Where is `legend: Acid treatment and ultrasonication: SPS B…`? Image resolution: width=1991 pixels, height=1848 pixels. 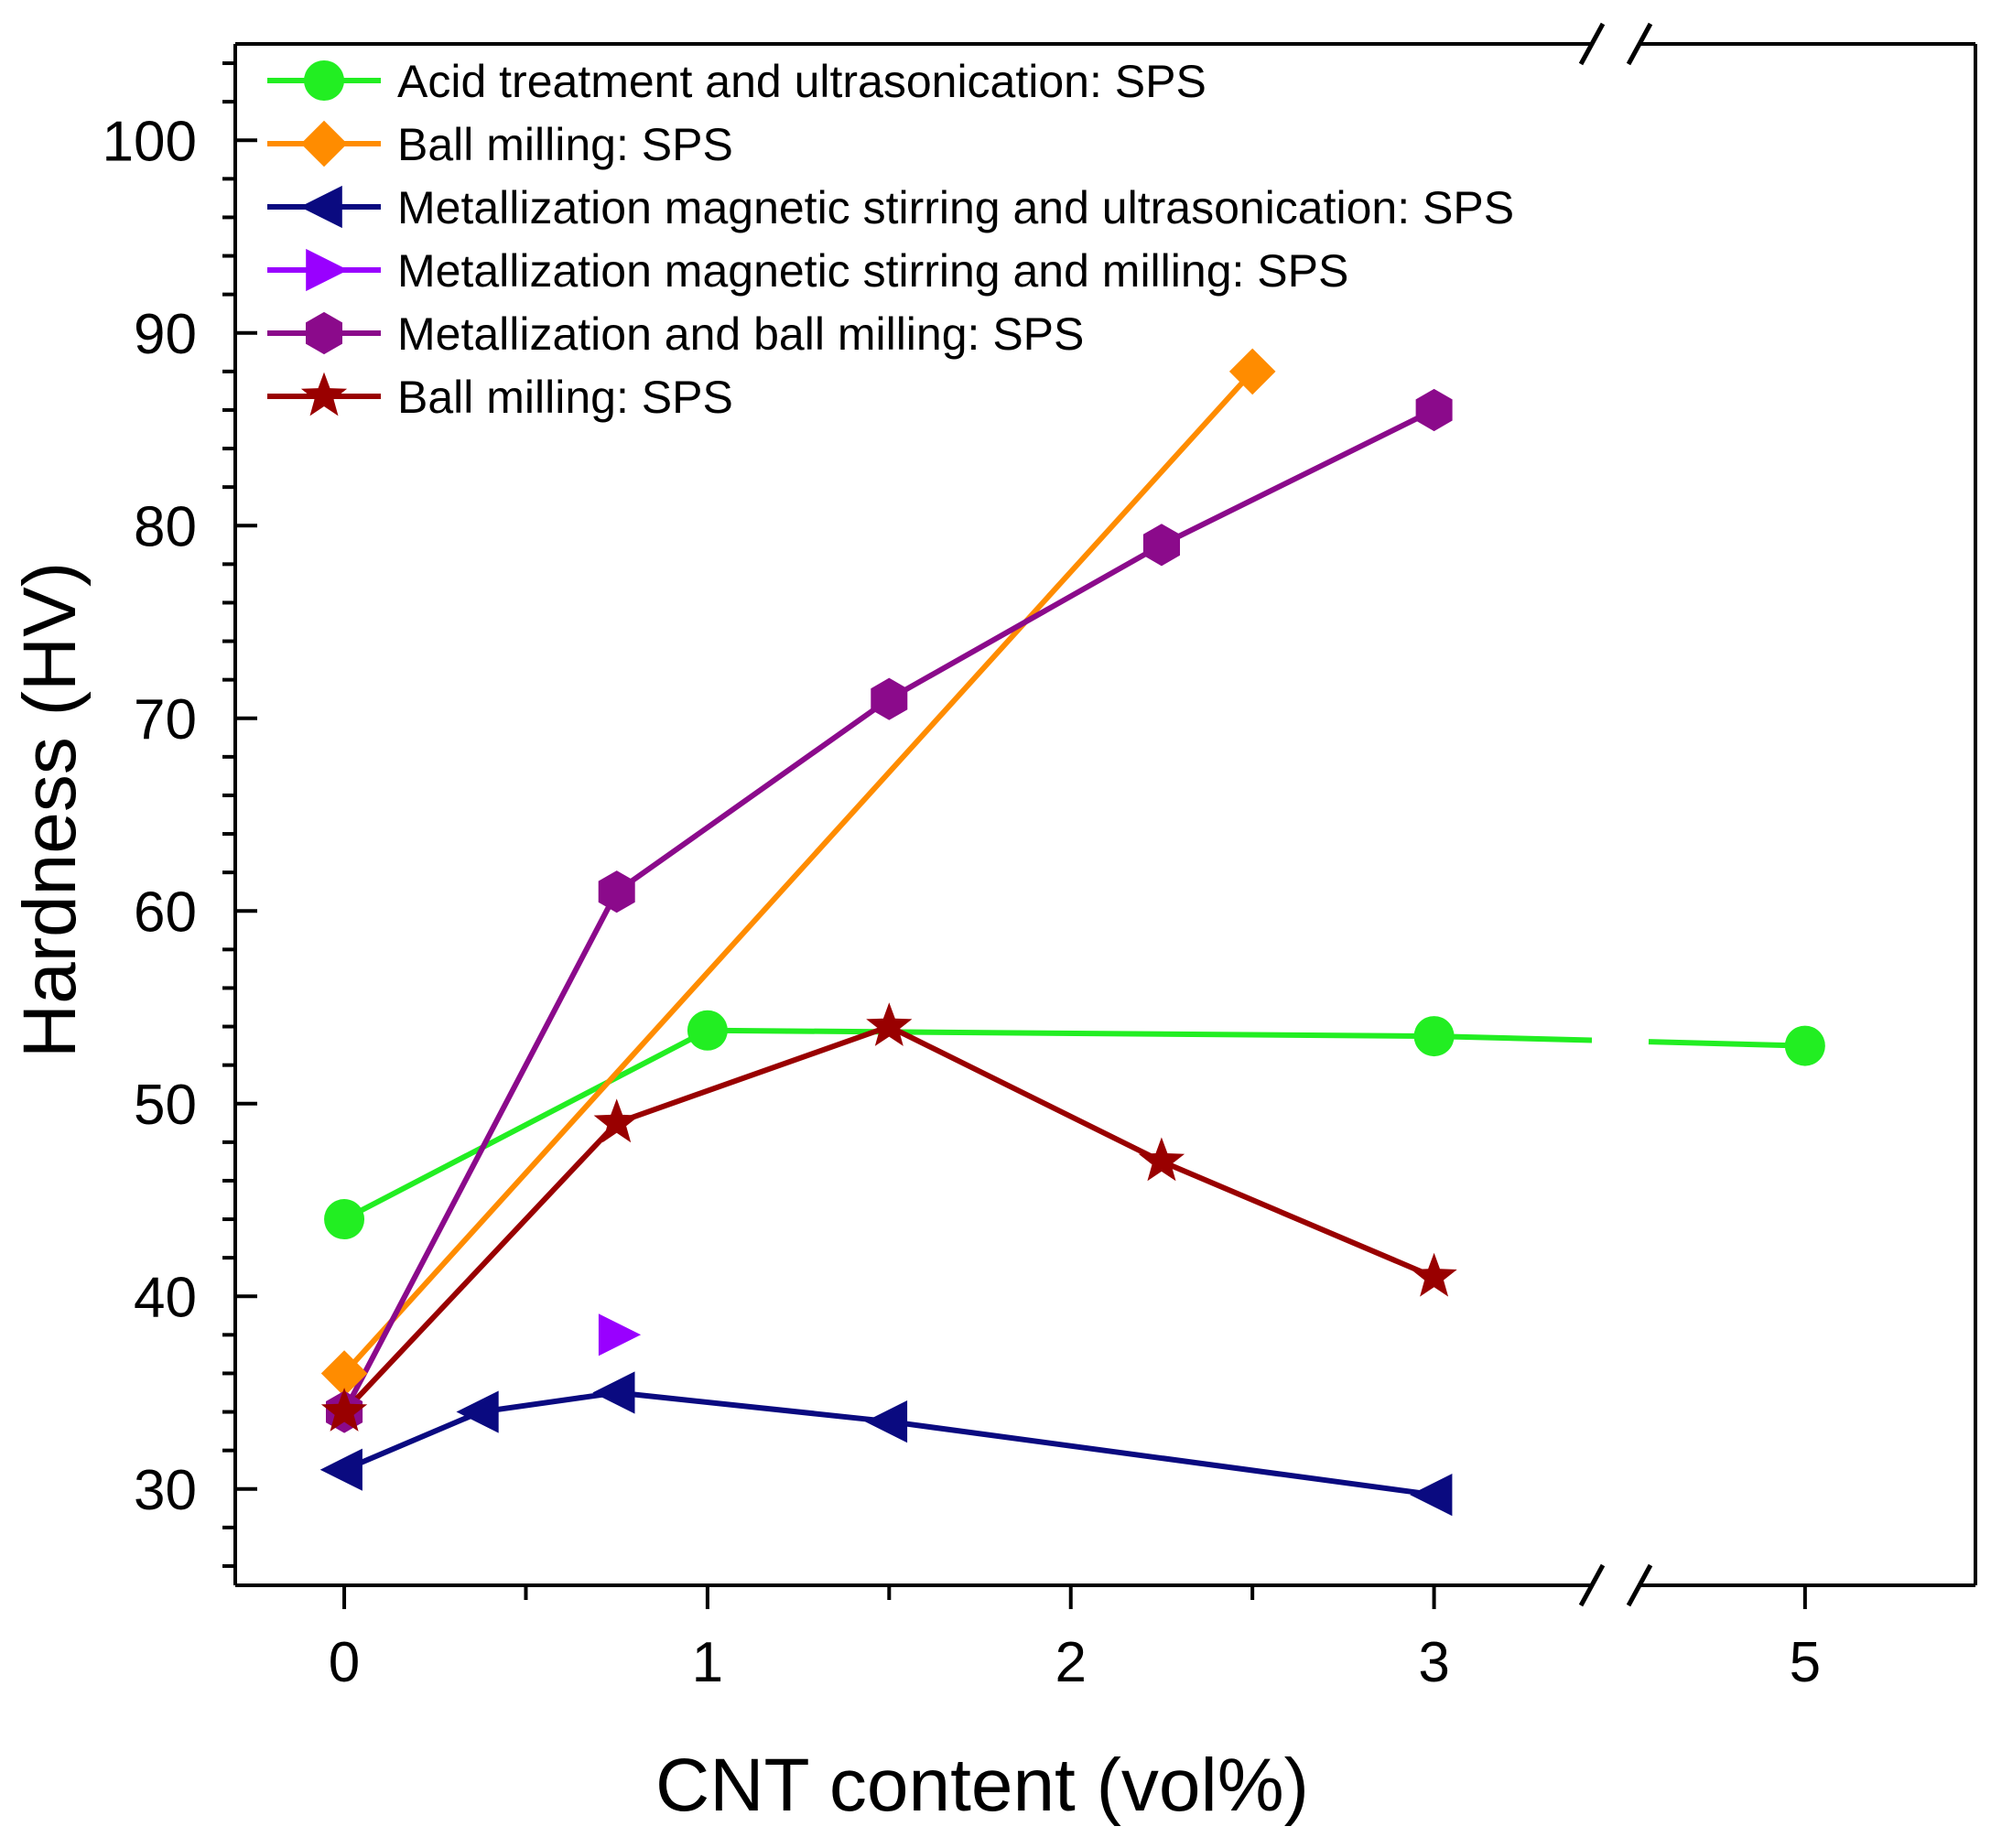 legend: Acid treatment and ultrasonication: SPS B… is located at coordinates (890, 239).